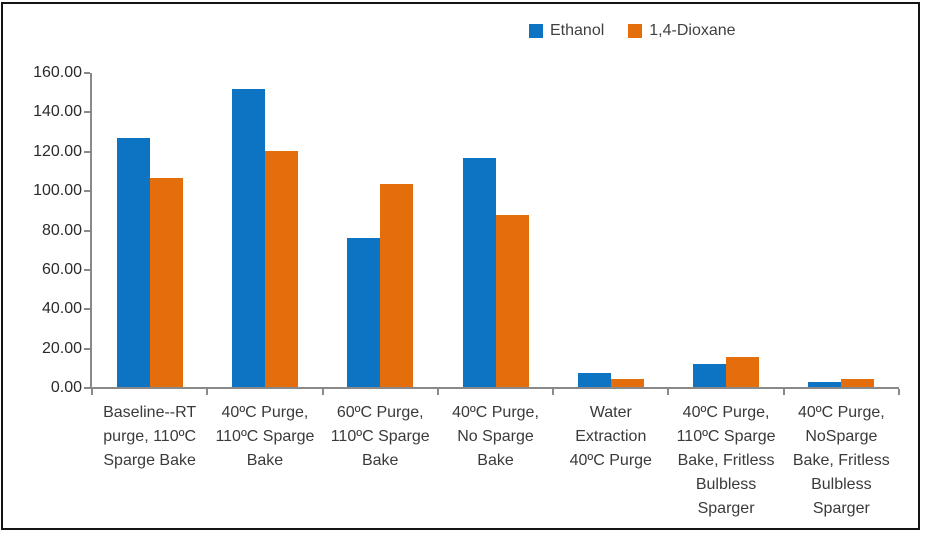 The image size is (929, 539). I want to click on legend-swatch-dioxane-icon, so click(635, 31).